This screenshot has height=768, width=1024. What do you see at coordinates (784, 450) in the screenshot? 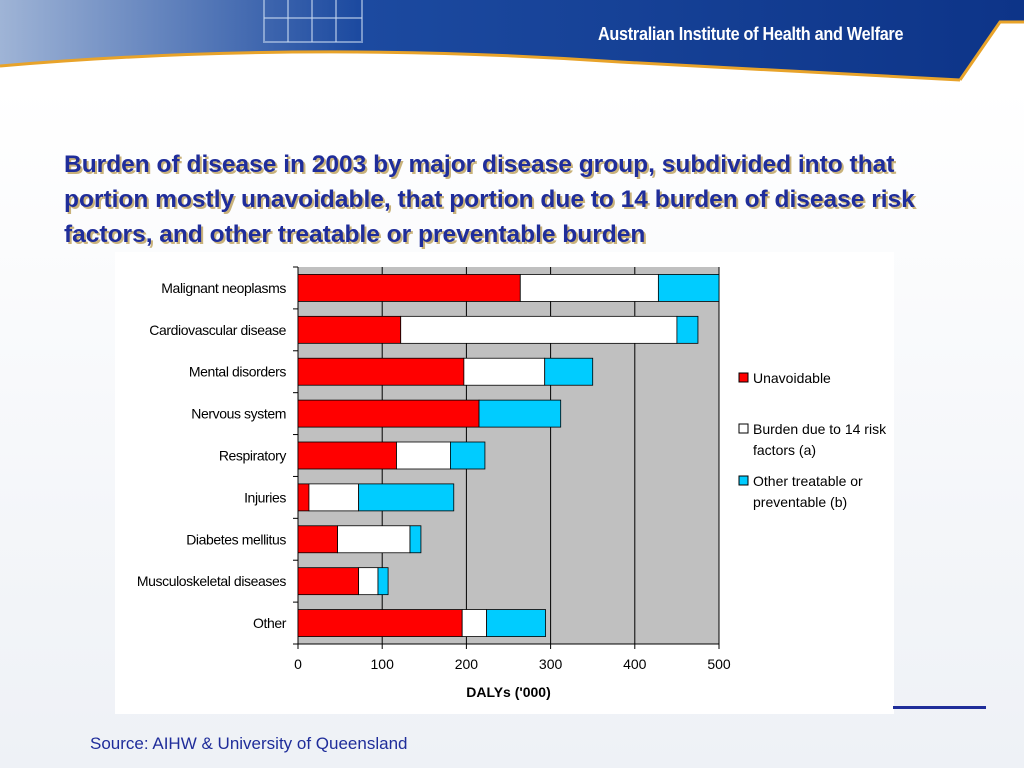
I see `legend-label-line: factors (a)` at bounding box center [784, 450].